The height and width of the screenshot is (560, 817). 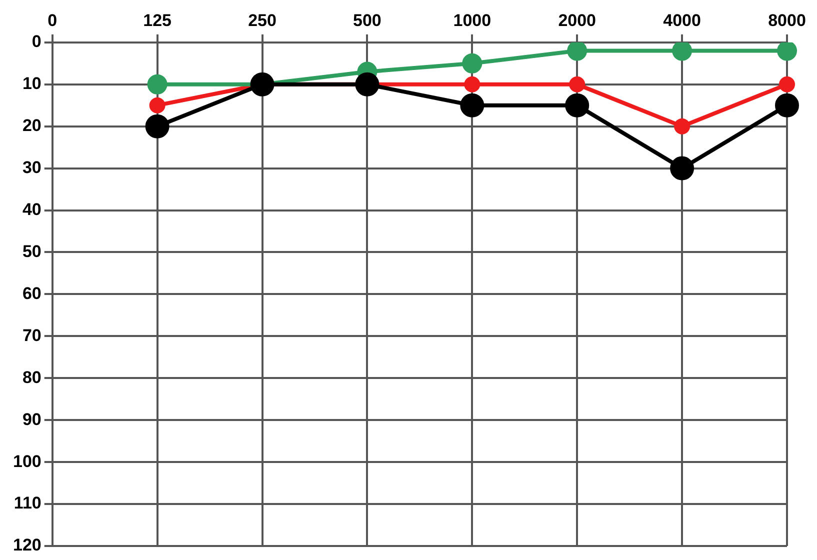 What do you see at coordinates (682, 20) in the screenshot?
I see `x-tick-label: 4000` at bounding box center [682, 20].